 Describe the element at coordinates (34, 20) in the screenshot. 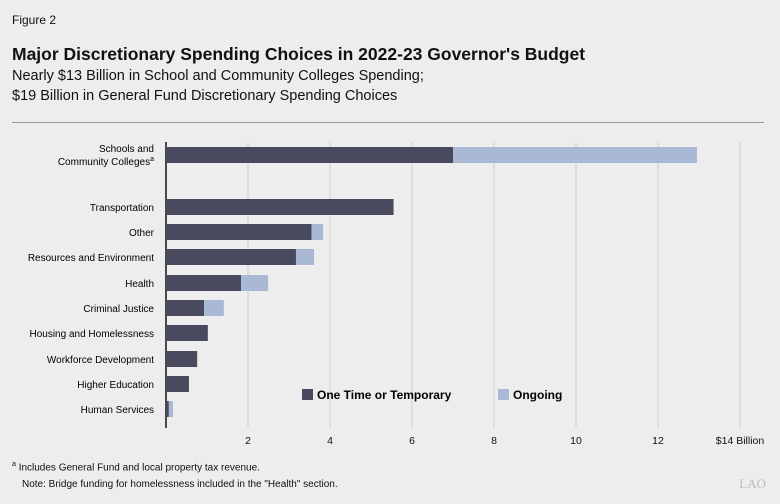

I see `figure-label: Figure 2` at that location.